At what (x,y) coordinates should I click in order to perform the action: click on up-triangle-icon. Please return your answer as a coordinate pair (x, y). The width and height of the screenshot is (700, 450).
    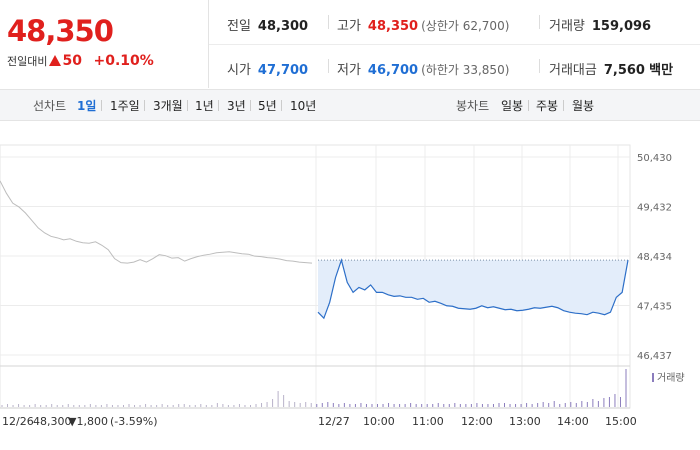
    Looking at the image, I should click on (55, 60).